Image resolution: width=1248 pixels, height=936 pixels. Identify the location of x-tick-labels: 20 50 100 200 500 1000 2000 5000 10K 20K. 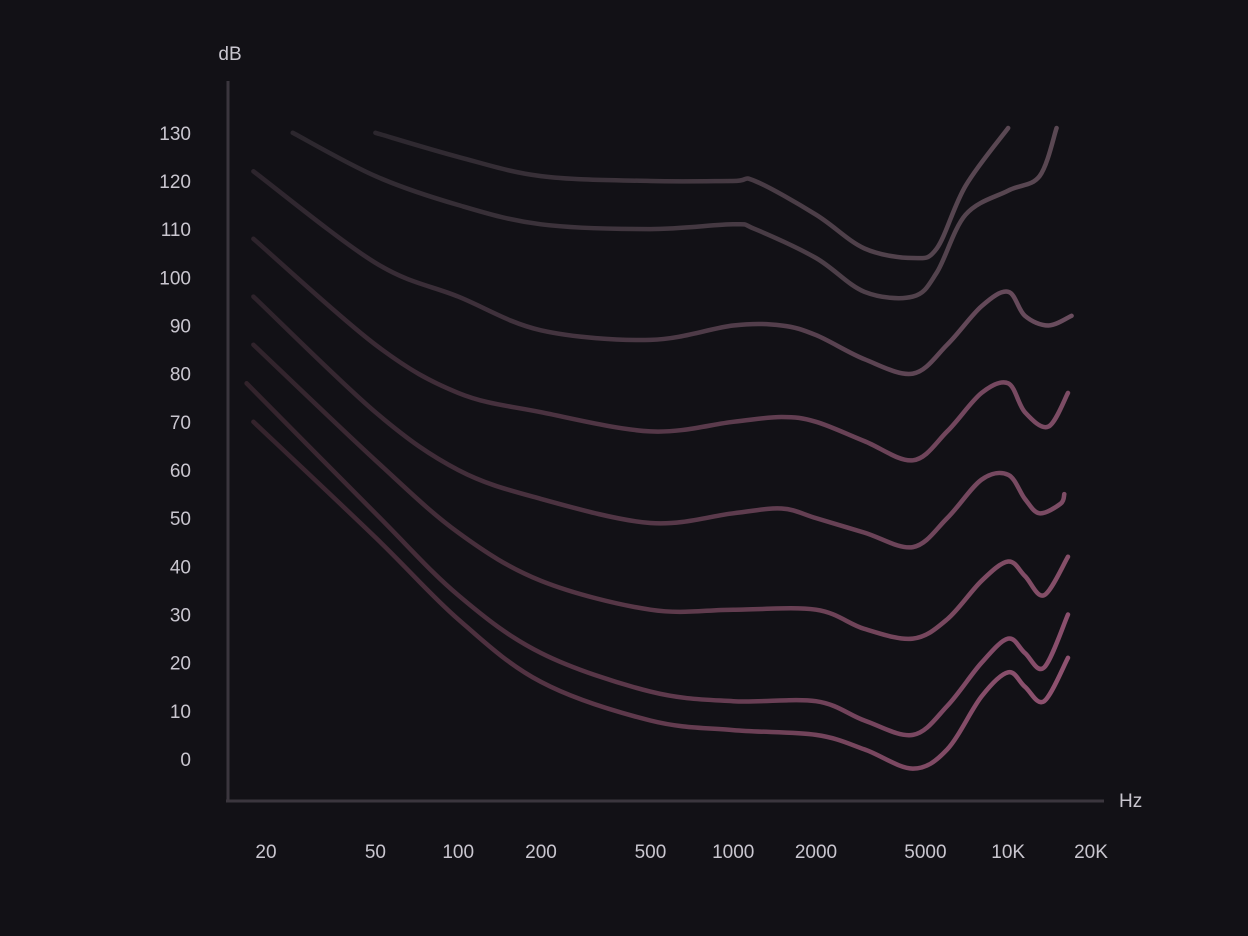
(681, 852).